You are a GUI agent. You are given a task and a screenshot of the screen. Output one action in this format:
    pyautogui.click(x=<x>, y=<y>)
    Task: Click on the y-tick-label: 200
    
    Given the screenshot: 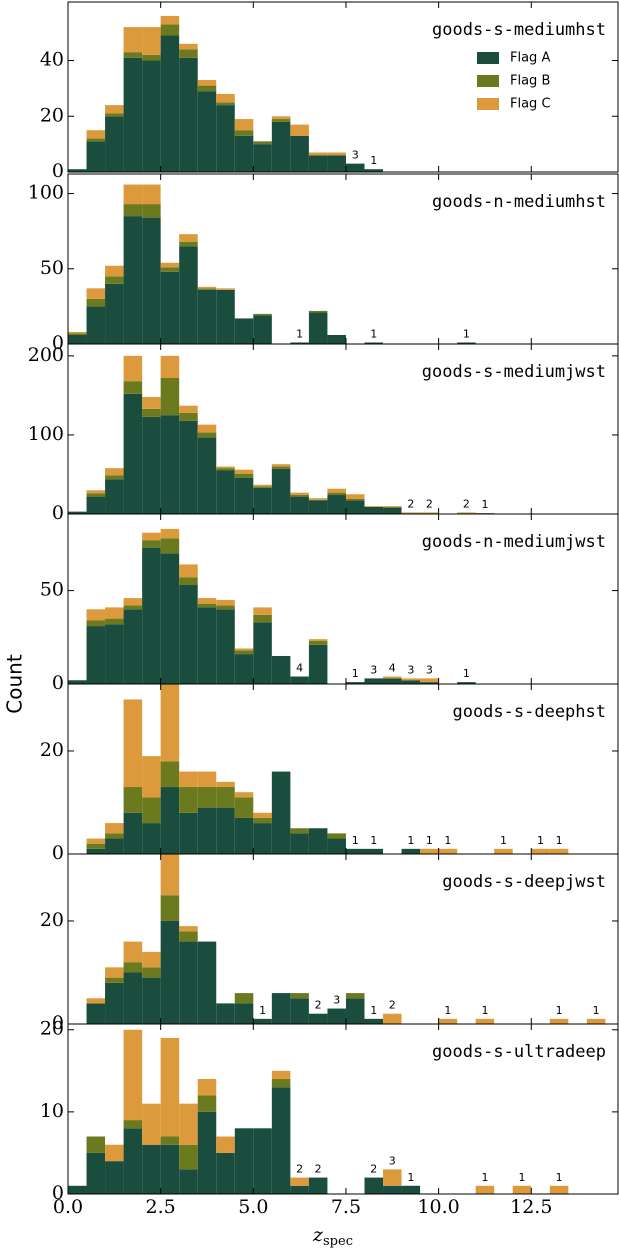 What is the action you would take?
    pyautogui.click(x=46, y=355)
    